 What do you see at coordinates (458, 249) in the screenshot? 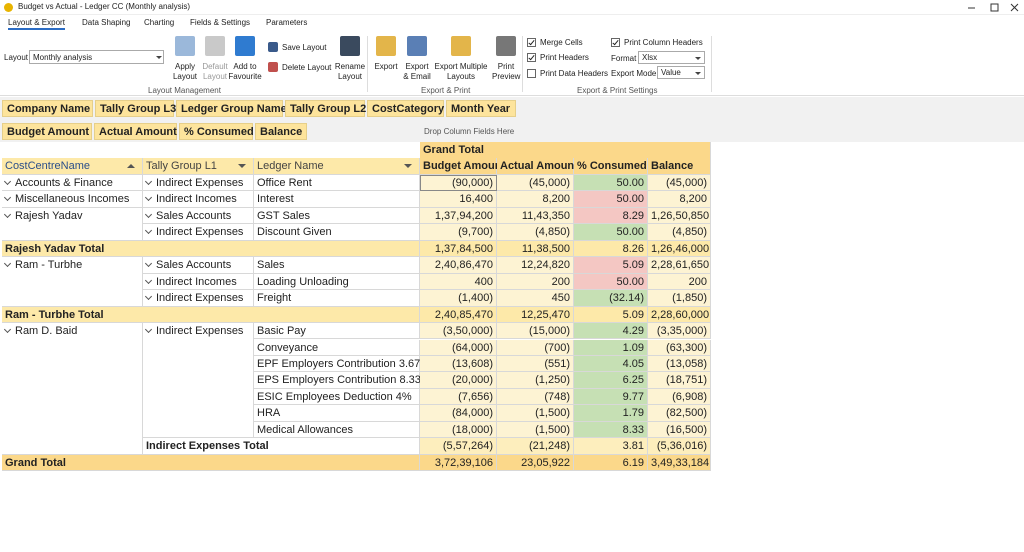
I see `value-cell: 1,37,84,500` at bounding box center [458, 249].